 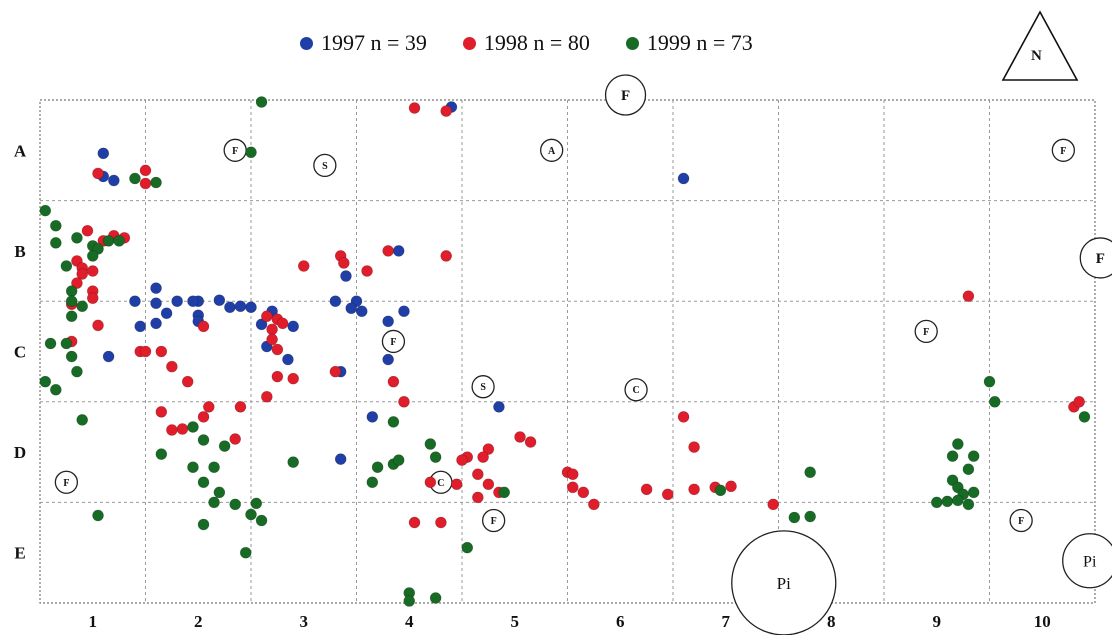 I want to click on x-tick-label: 3, so click(x=304, y=621).